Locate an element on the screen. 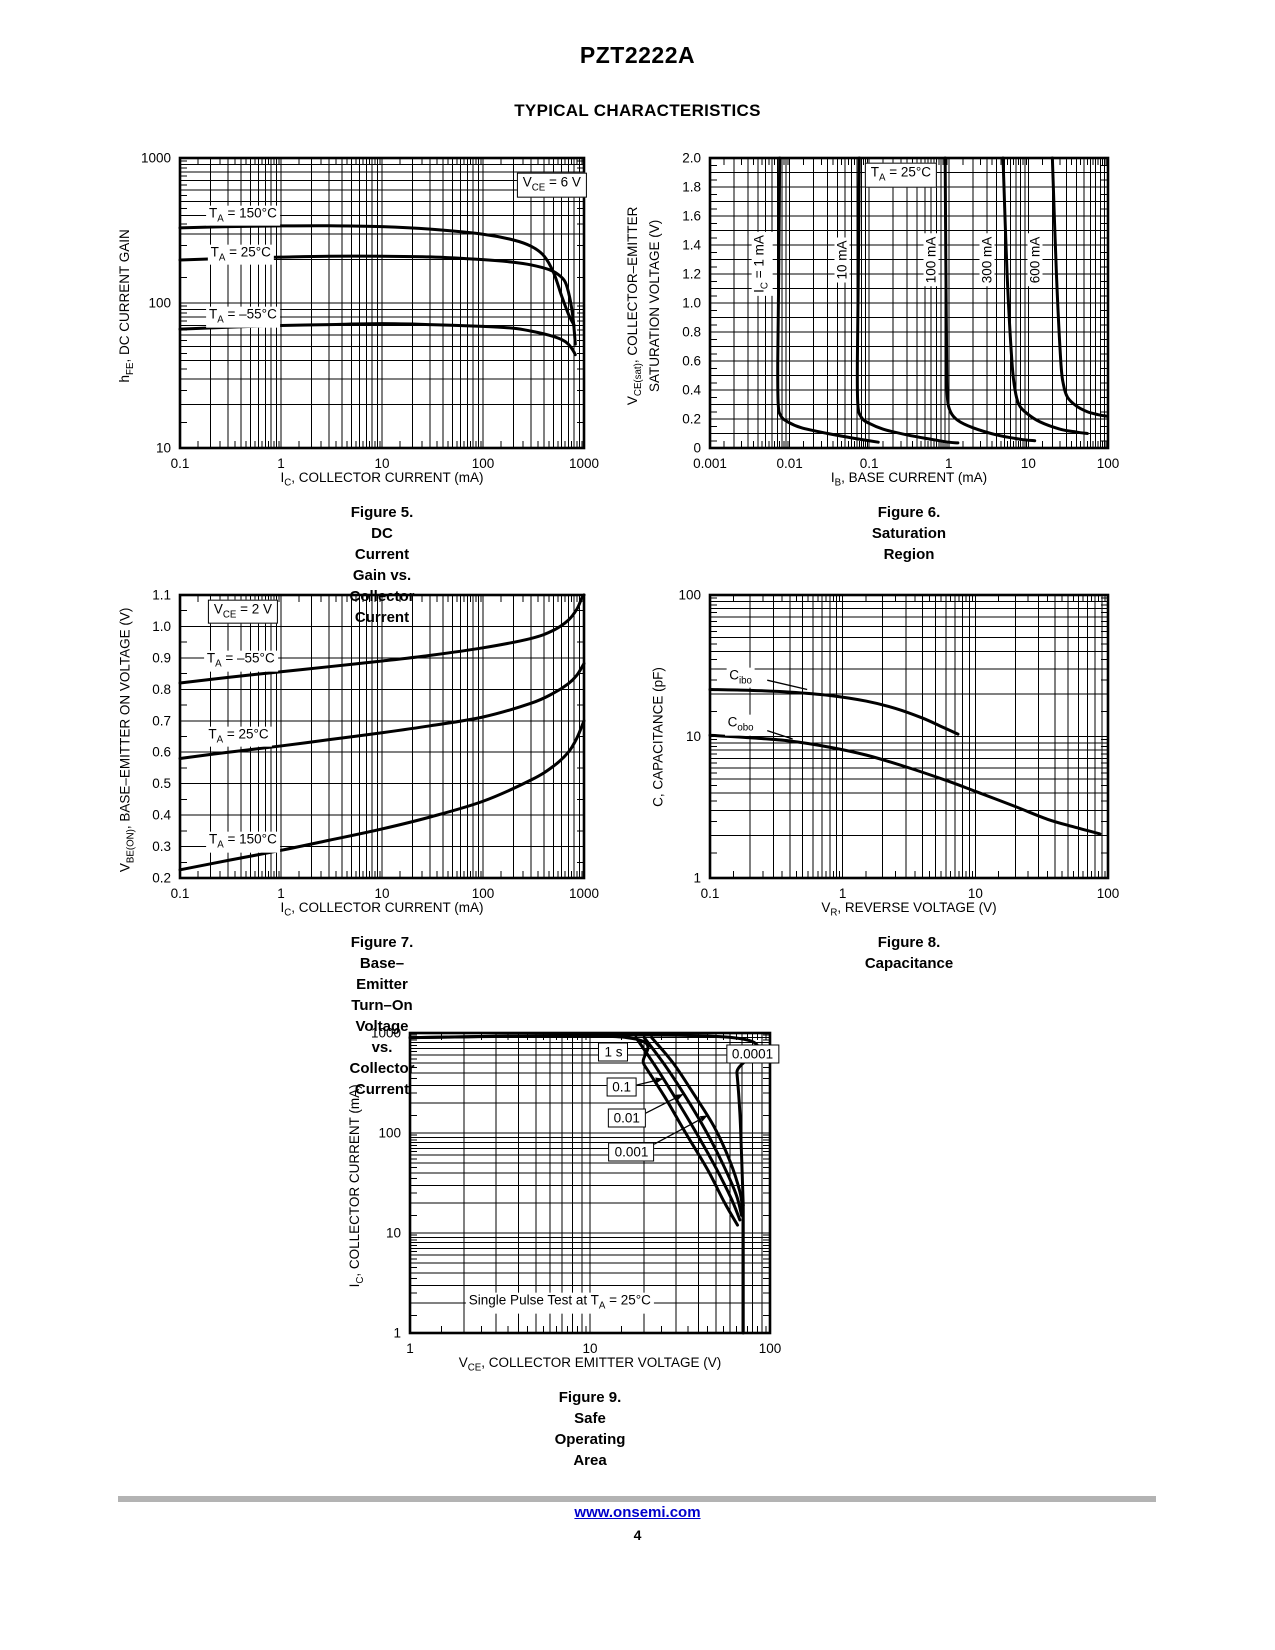  x-axis-label: VR, REVERSE VOLTAGE (V) is located at coordinates (909, 909).